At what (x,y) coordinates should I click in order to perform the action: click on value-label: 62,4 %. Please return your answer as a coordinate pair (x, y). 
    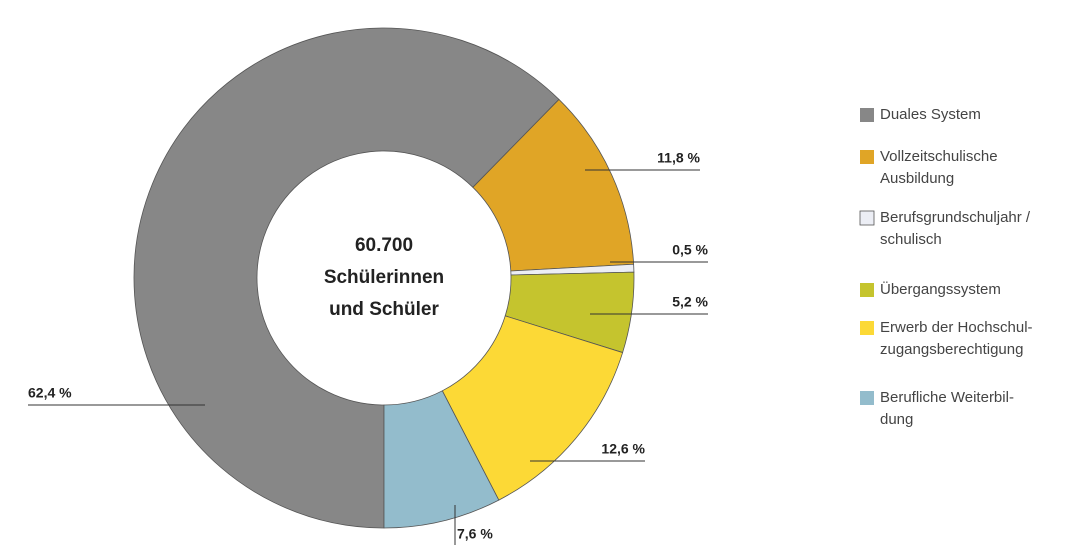
    Looking at the image, I should click on (50, 393).